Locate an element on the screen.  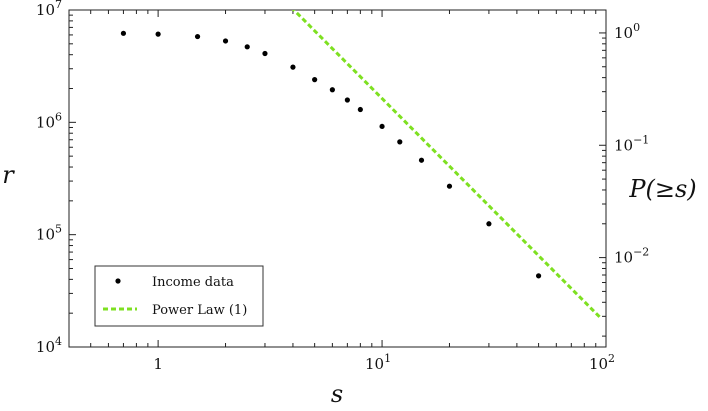
legend: Income data Power Law (1) is located at coordinates (179, 296).